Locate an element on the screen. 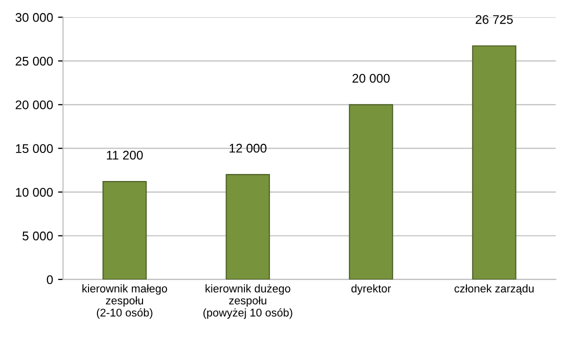 The height and width of the screenshot is (345, 573). data-label: 11 200 is located at coordinates (124, 155).